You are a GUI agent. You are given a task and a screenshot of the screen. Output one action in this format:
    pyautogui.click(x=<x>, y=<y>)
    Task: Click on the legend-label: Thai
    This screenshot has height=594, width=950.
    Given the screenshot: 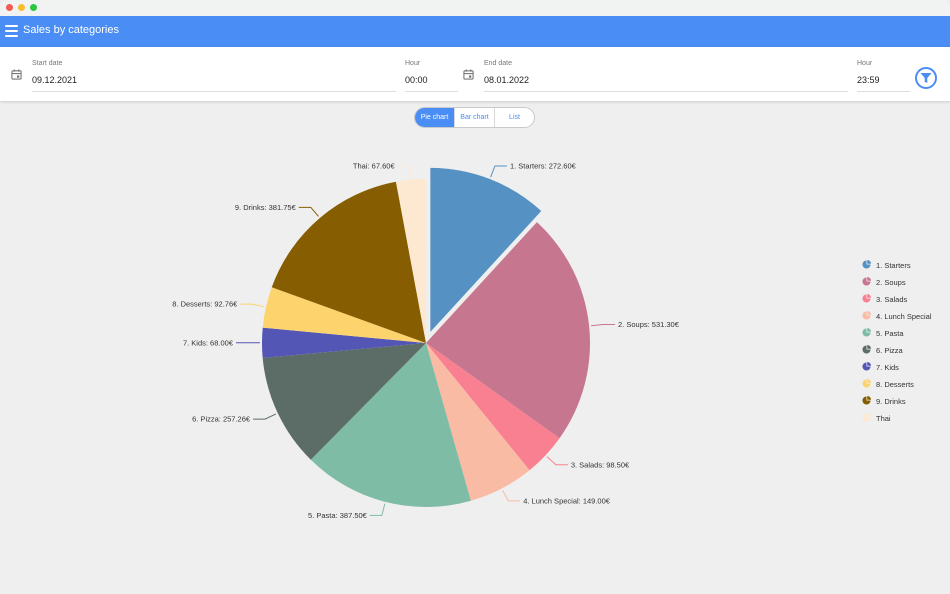 What is the action you would take?
    pyautogui.click(x=883, y=418)
    